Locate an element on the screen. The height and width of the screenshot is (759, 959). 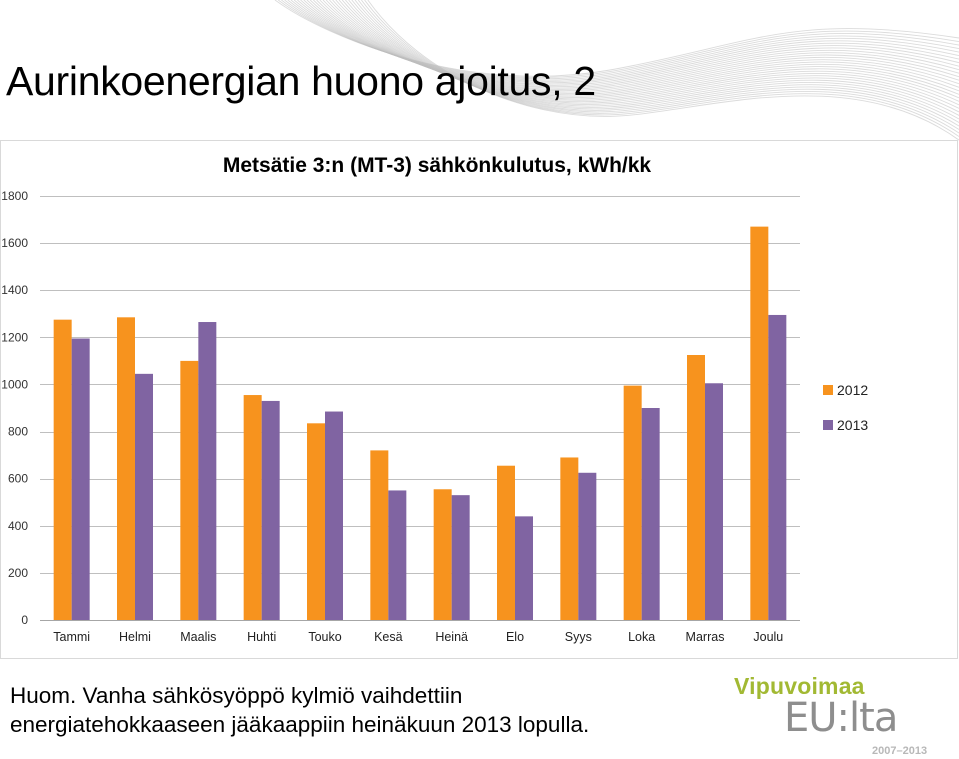
y-tick-label: 1400 is located at coordinates (14, 290).